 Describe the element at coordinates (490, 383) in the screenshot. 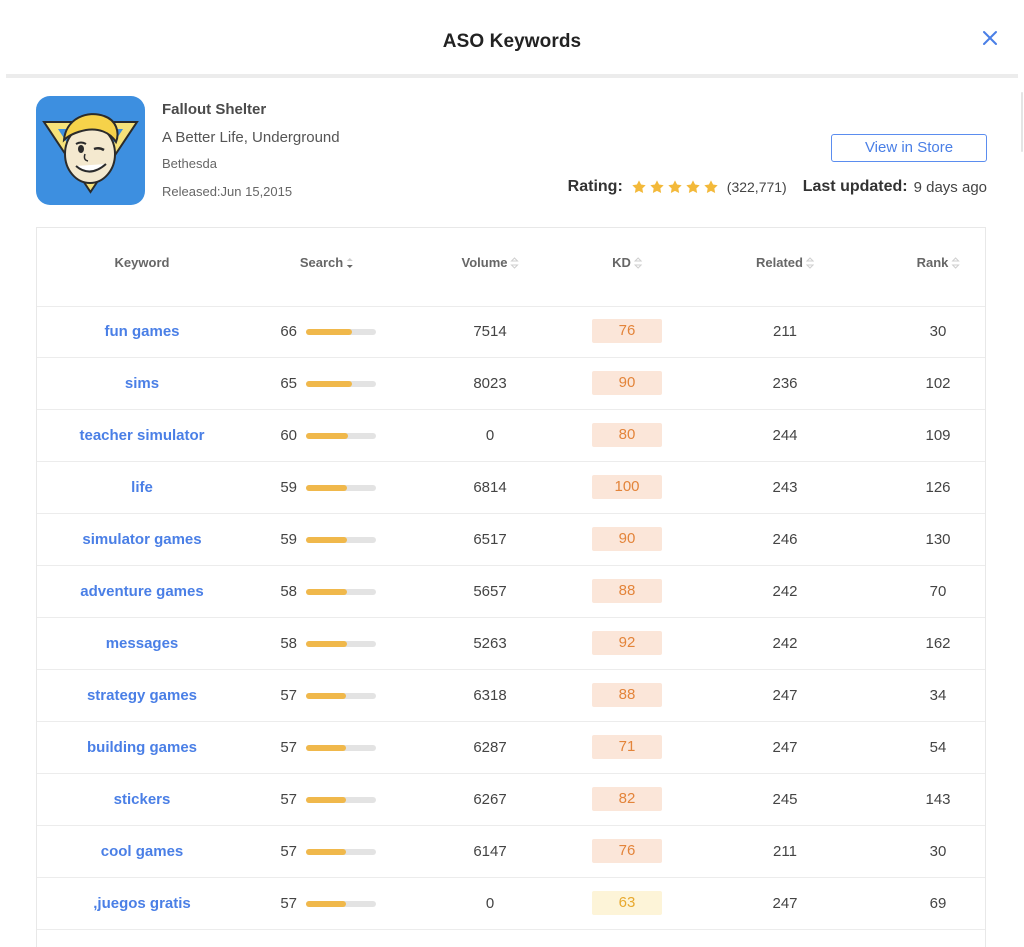

I see `volume-value: 8023` at that location.